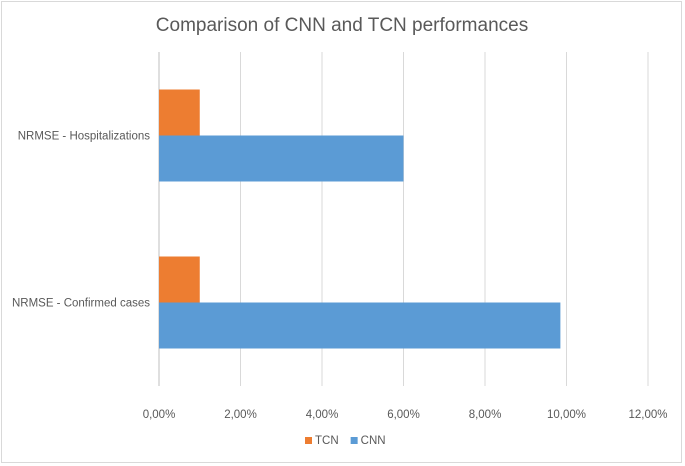 This screenshot has height=466, width=685. Describe the element at coordinates (345, 441) in the screenshot. I see `legend: TCN CNN` at that location.